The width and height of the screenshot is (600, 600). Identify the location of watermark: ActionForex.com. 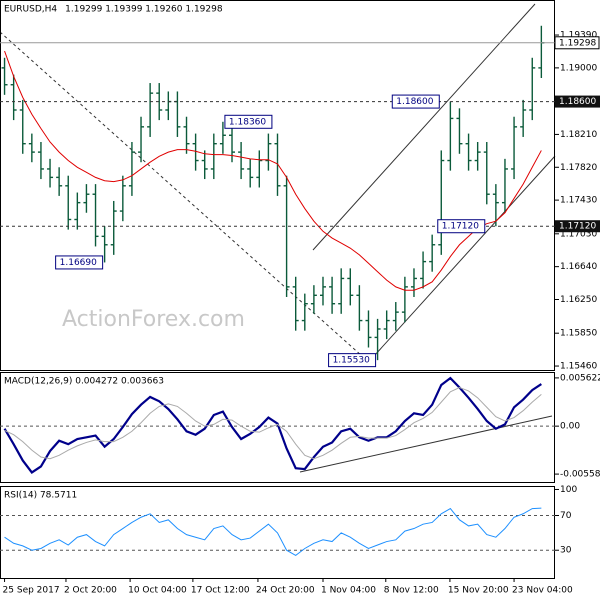
(153, 319).